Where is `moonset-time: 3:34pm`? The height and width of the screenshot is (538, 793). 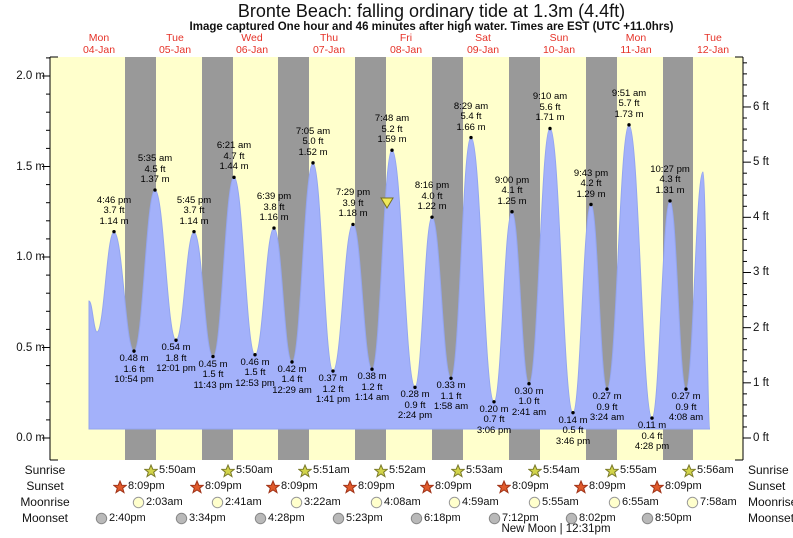 moonset-time: 3:34pm is located at coordinates (207, 518).